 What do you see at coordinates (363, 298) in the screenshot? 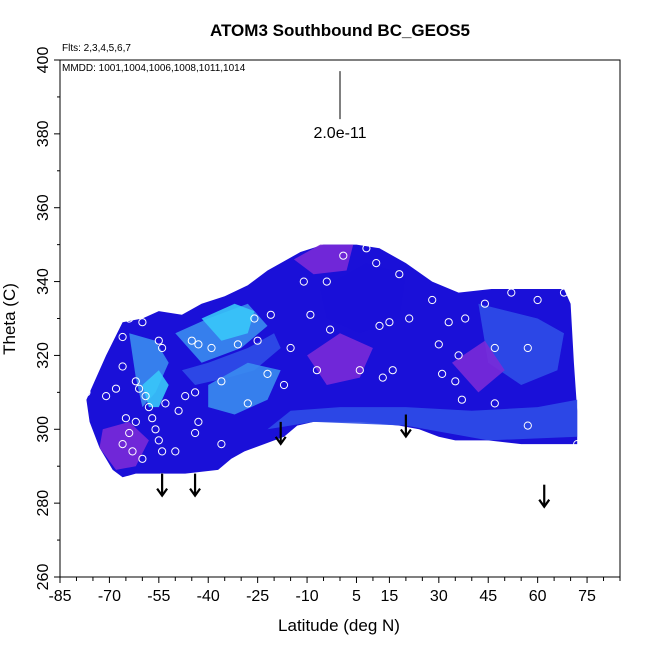
I see `field-patch-deep_blue` at bounding box center [363, 298].